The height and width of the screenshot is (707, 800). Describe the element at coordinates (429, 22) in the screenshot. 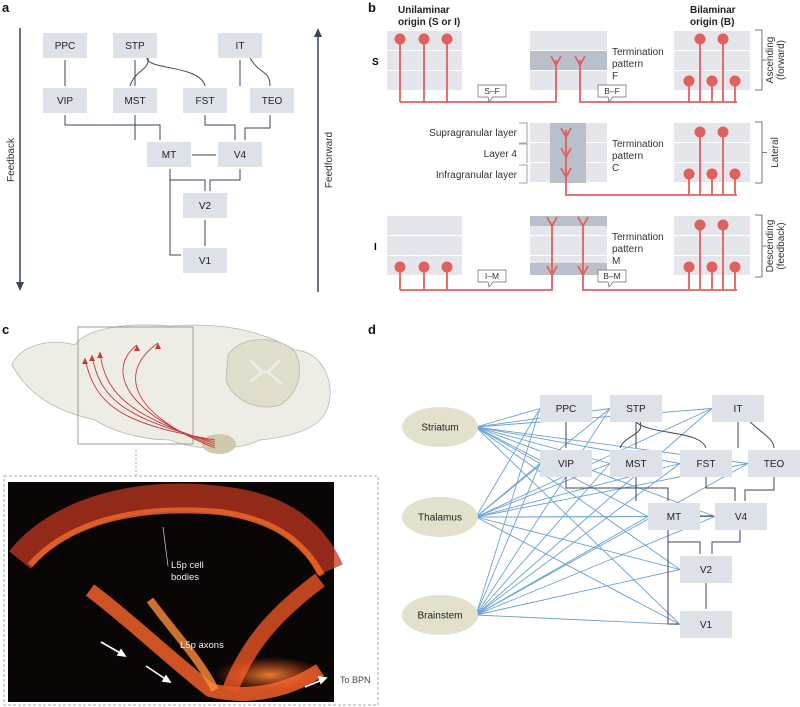

I see `unilaminar-heading-2: origin (S or I)` at that location.